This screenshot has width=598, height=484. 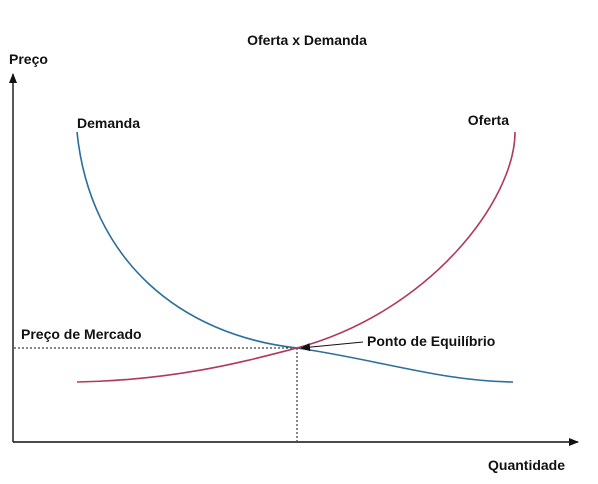 What do you see at coordinates (81, 334) in the screenshot?
I see `market-price-label: Preço de Mercado` at bounding box center [81, 334].